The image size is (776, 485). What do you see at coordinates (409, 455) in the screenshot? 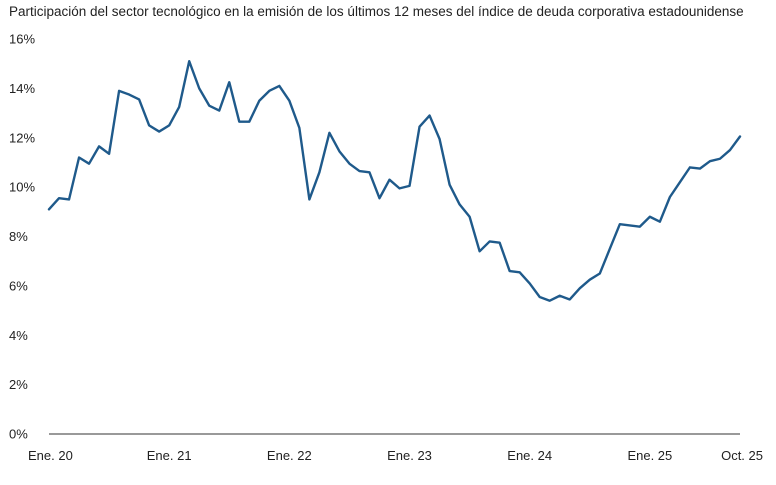
I see `x-tick-label: Ene. 23` at bounding box center [409, 455].